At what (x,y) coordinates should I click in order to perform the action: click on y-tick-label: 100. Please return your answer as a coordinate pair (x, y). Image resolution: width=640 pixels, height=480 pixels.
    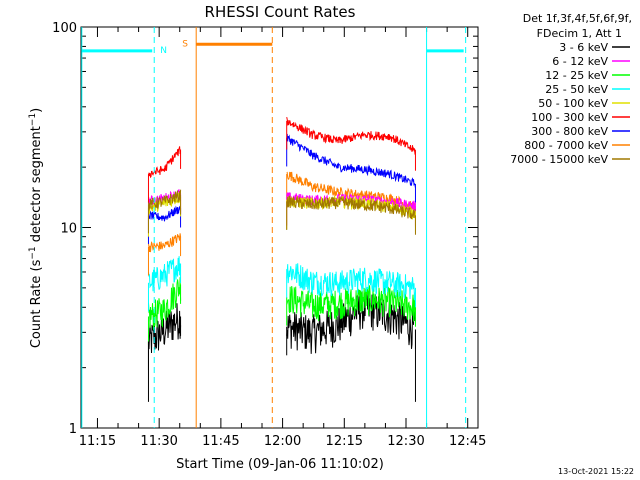
    Looking at the image, I should click on (64, 28).